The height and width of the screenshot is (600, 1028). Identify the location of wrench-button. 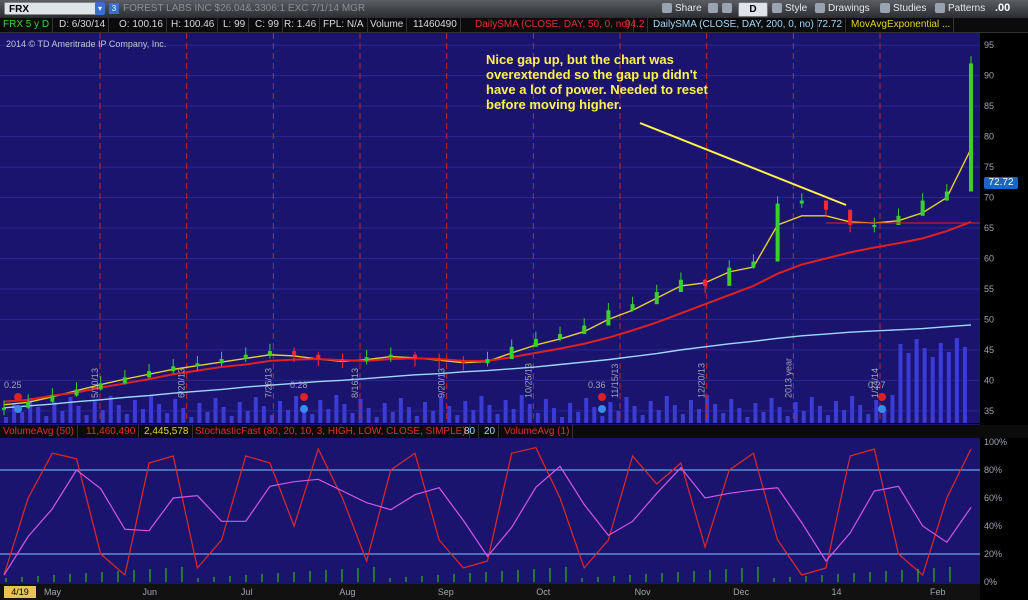
(714, 8).